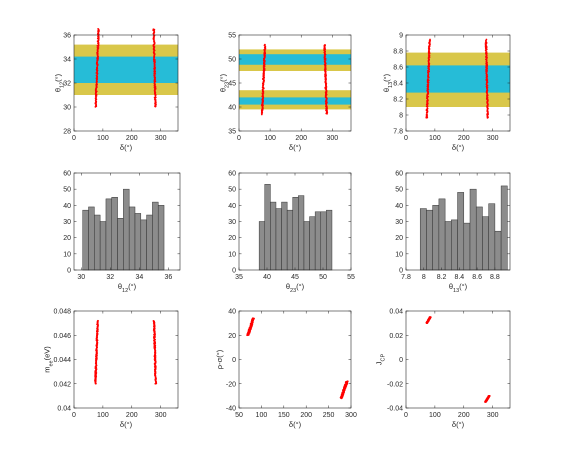 Image resolution: width=562 pixels, height=460 pixels. What do you see at coordinates (232, 174) in the screenshot?
I see `y-tick-label: 60` at bounding box center [232, 174].